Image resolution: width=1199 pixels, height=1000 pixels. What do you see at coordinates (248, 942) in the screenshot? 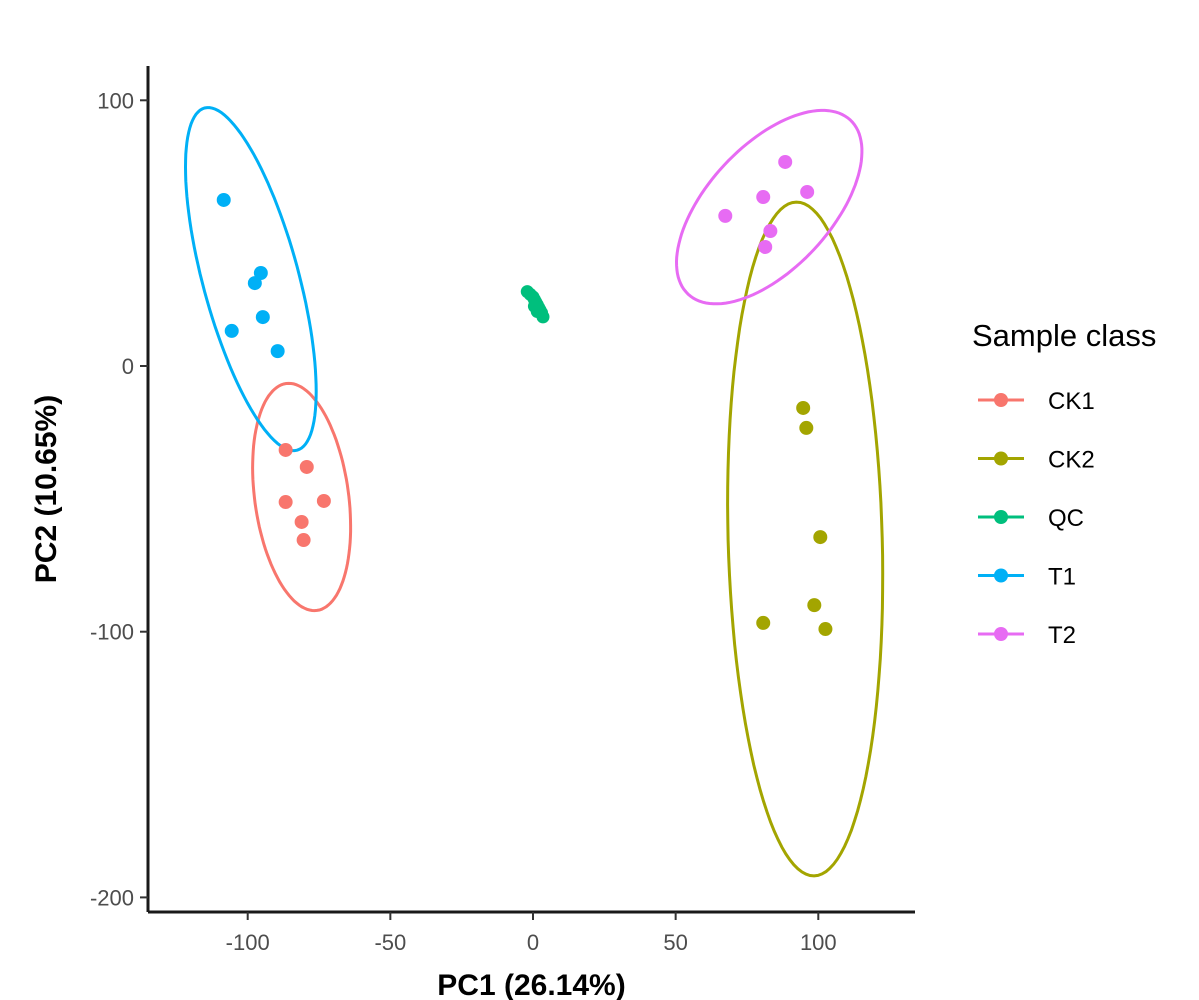
I see `x-tick-label: -100` at bounding box center [248, 942].